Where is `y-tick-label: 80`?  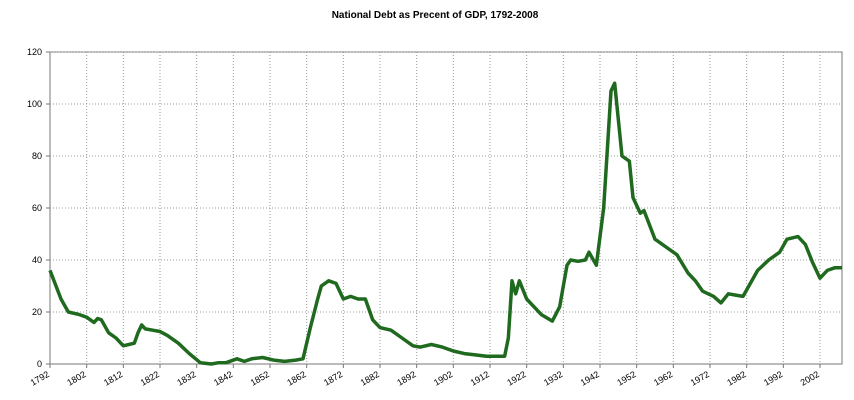
y-tick-label: 80 is located at coordinates (37, 156).